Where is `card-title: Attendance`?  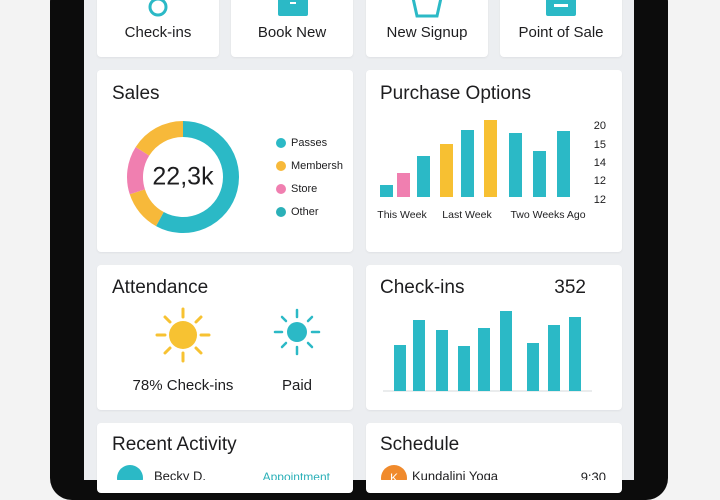 card-title: Attendance is located at coordinates (160, 287).